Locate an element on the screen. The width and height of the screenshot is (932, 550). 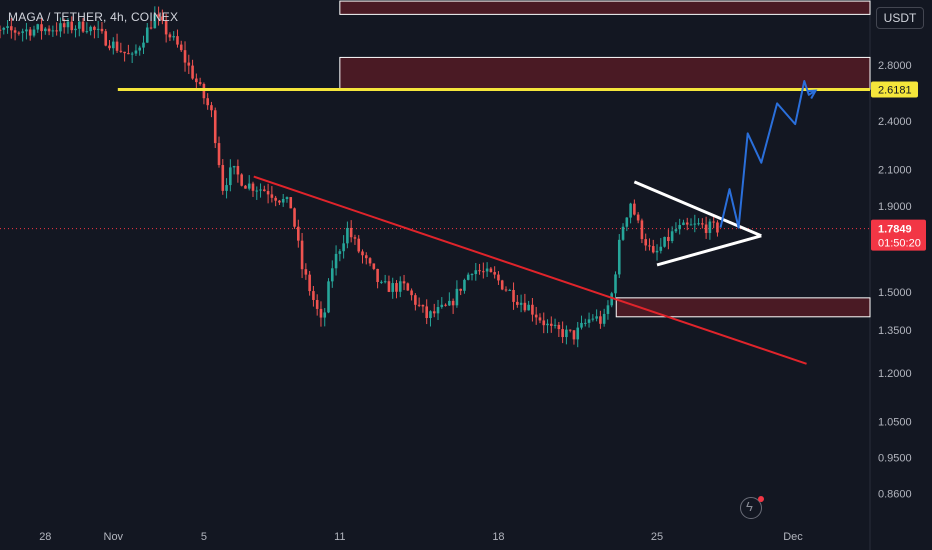
lightning-icon: ϟ is located at coordinates (752, 507).